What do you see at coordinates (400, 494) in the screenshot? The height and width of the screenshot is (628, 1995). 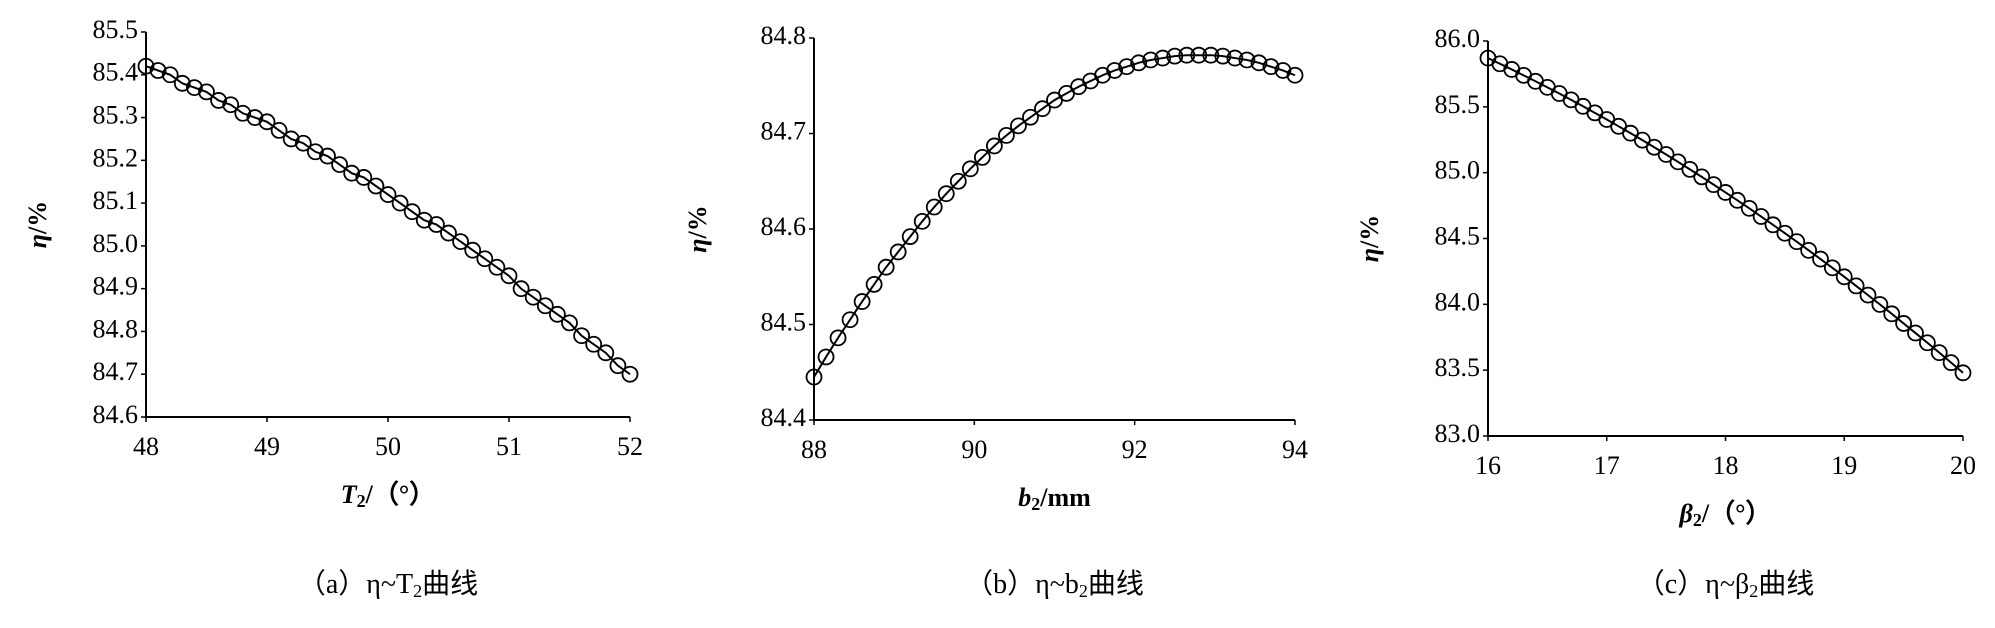 I see `x-label-unit: /（°）` at bounding box center [400, 494].